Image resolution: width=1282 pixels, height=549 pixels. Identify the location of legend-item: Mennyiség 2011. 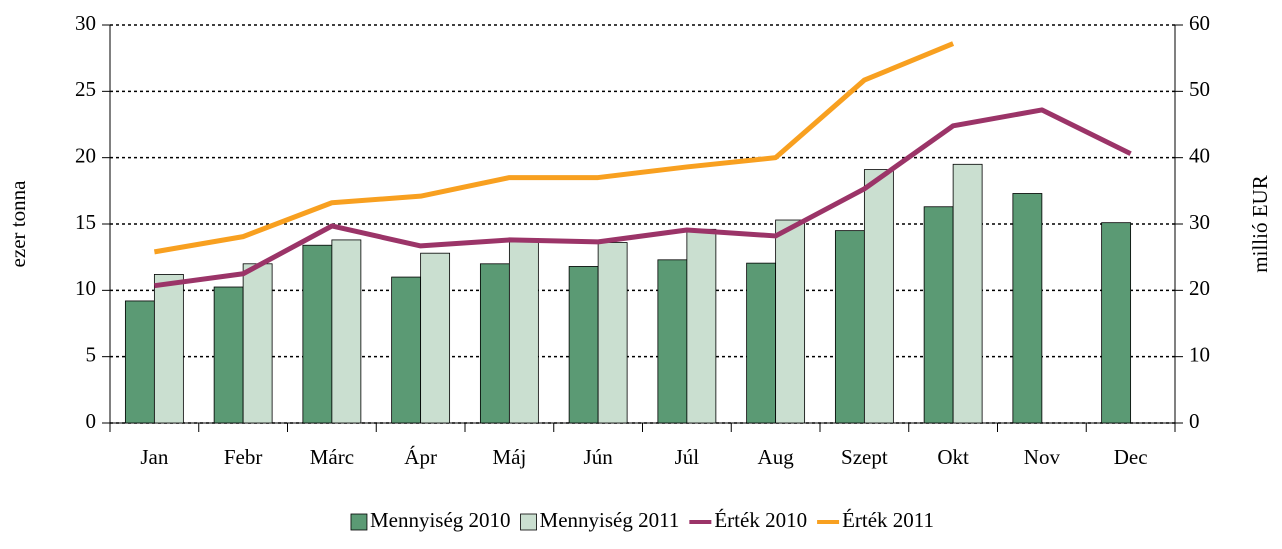
(600, 520).